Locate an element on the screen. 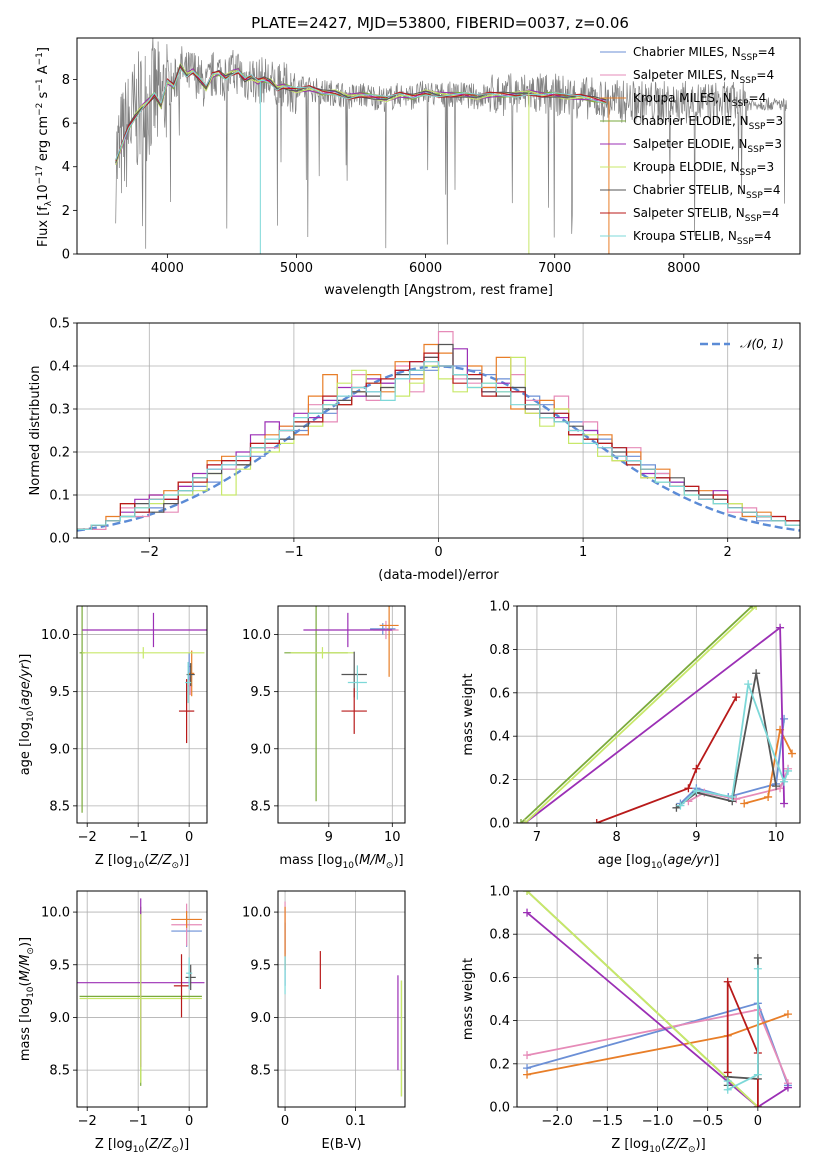 The width and height of the screenshot is (819, 1170). x-tick-label: −1.0 is located at coordinates (658, 1121).